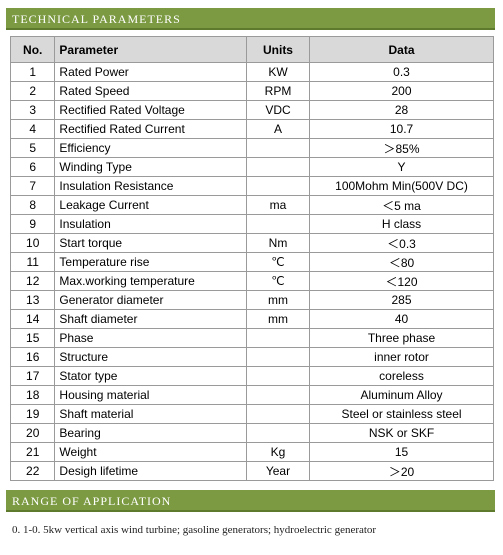  I want to click on table-row: 1 Rated Power KW 0.3, so click(251, 72).